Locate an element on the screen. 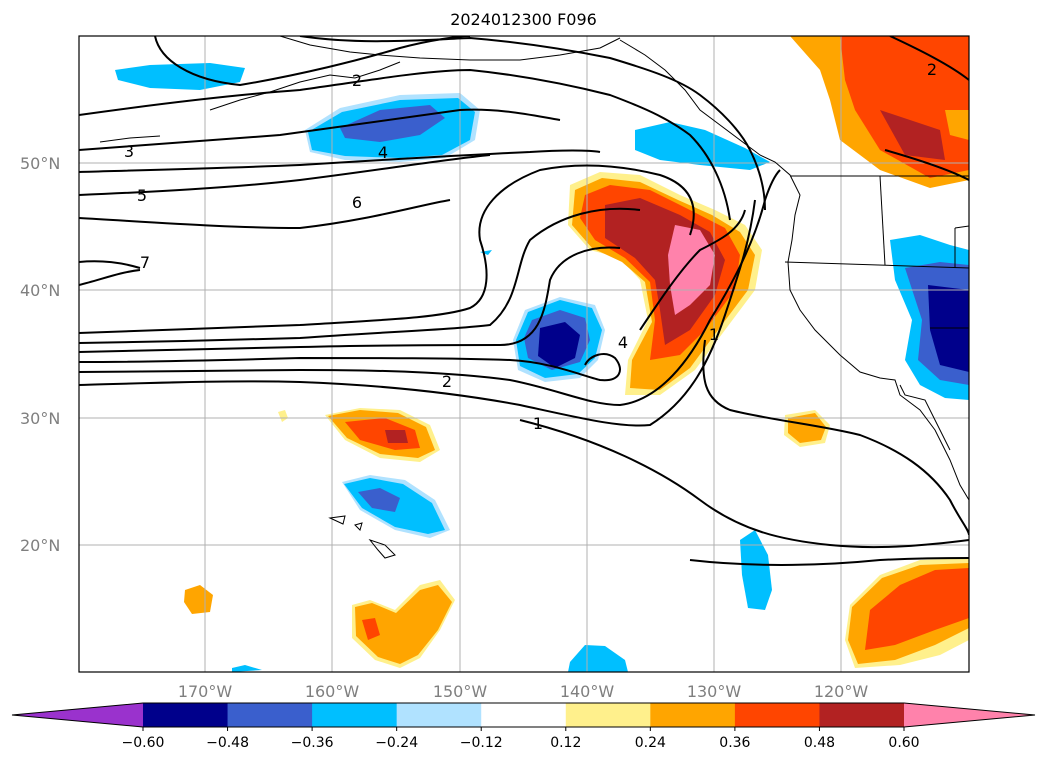 This screenshot has height=765, width=1047. colorbar-tick-label: −0.24 is located at coordinates (396, 743).